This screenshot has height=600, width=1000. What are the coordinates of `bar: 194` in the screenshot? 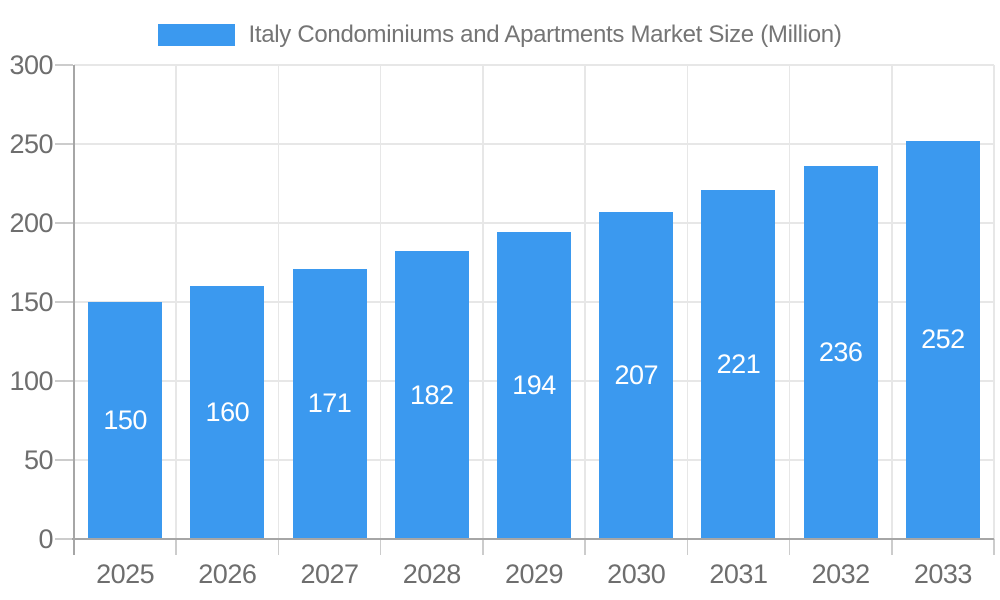 It's located at (534, 385).